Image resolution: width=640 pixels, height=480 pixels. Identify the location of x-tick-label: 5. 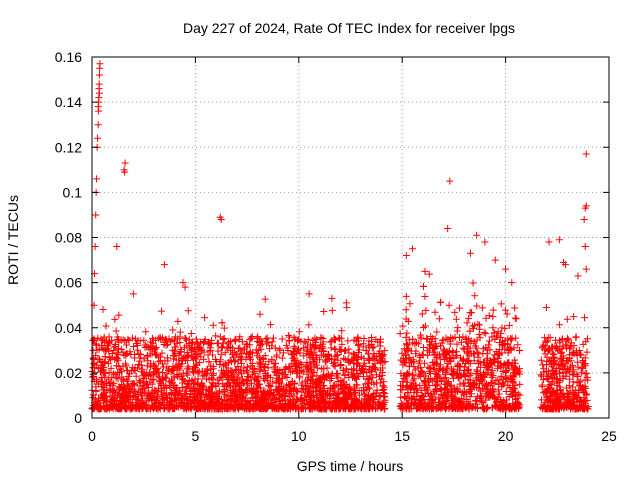
(196, 436).